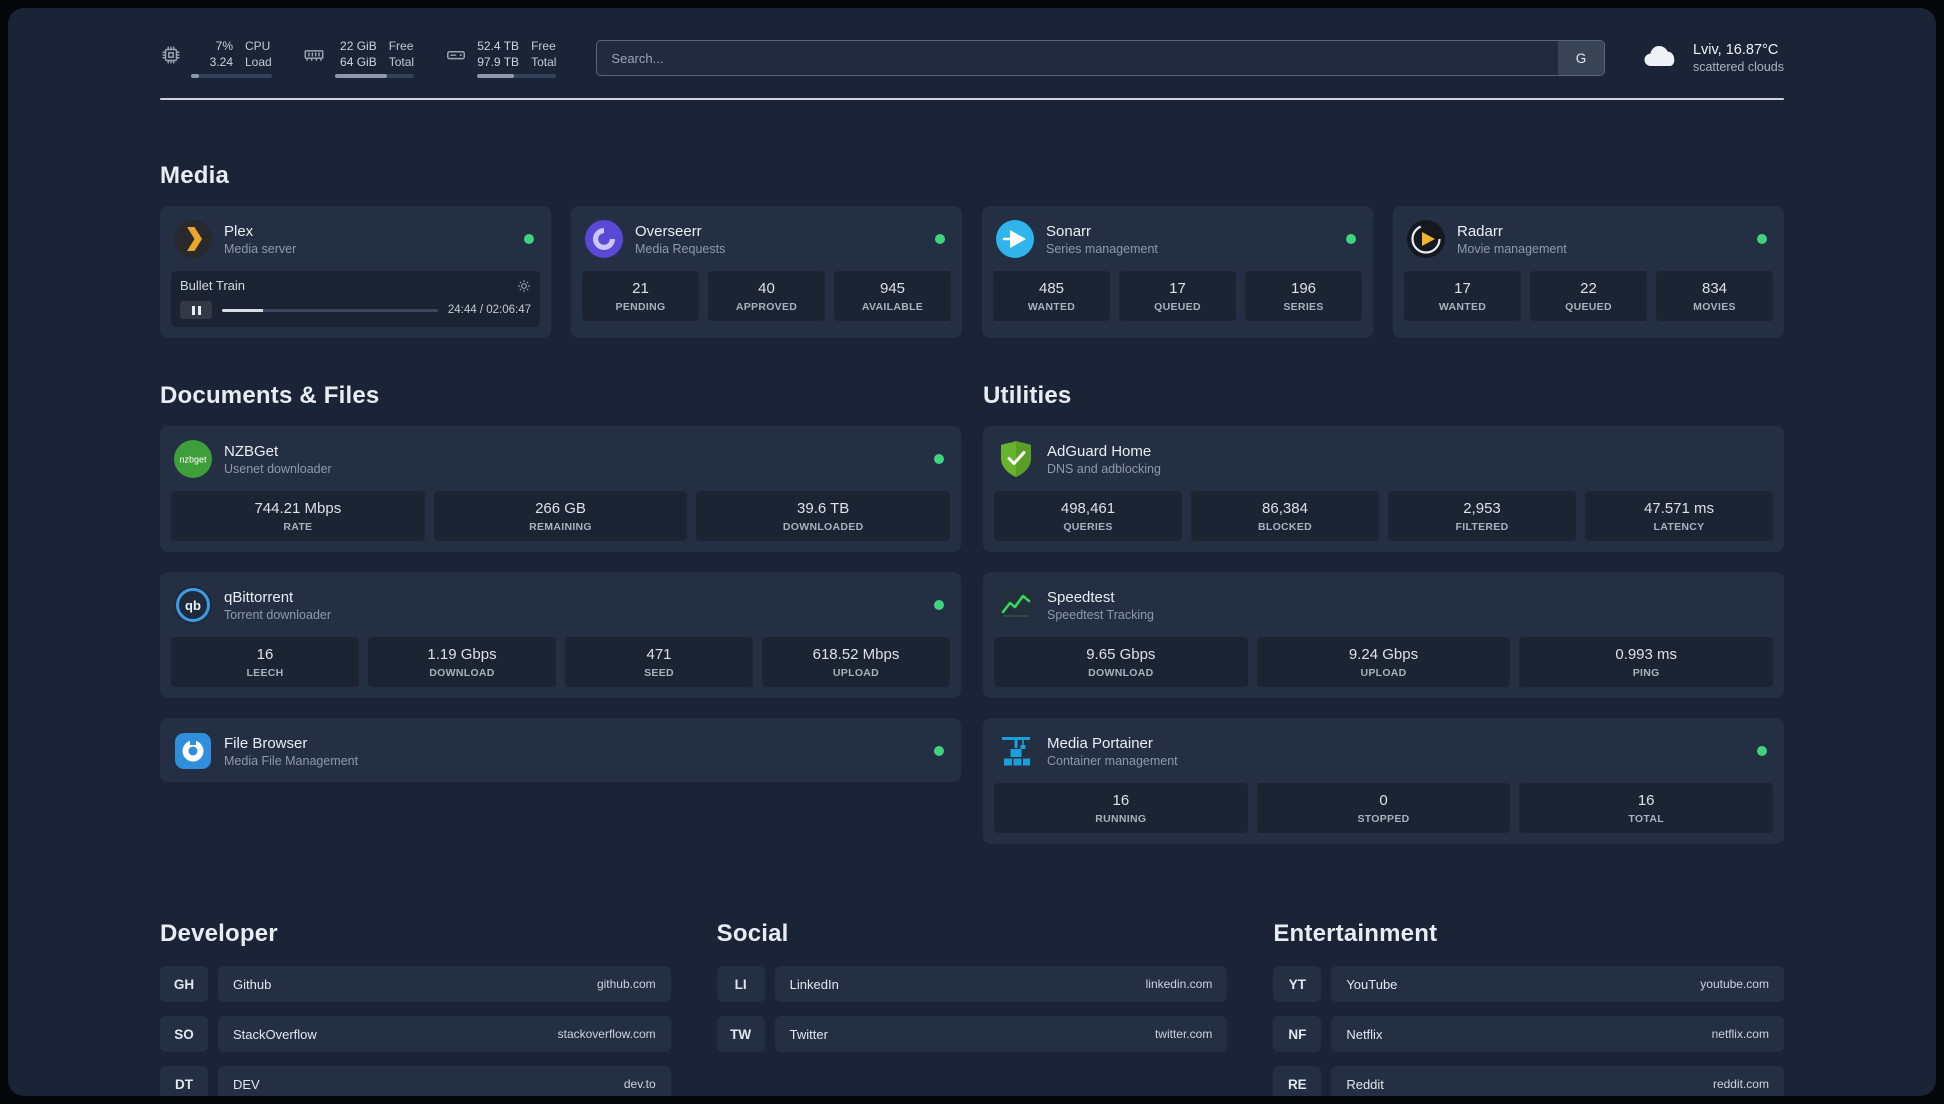  What do you see at coordinates (171, 55) in the screenshot?
I see `cpu-chip-icon` at bounding box center [171, 55].